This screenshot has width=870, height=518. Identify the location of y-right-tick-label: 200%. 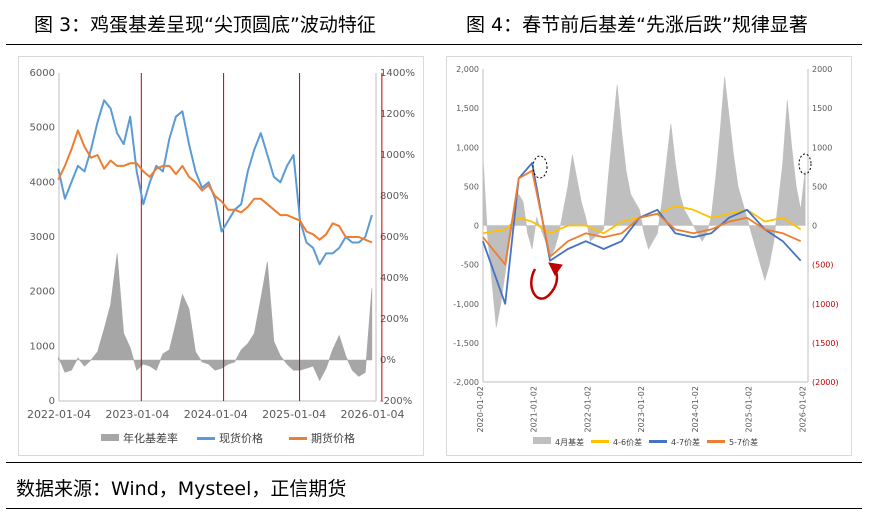
(394, 319).